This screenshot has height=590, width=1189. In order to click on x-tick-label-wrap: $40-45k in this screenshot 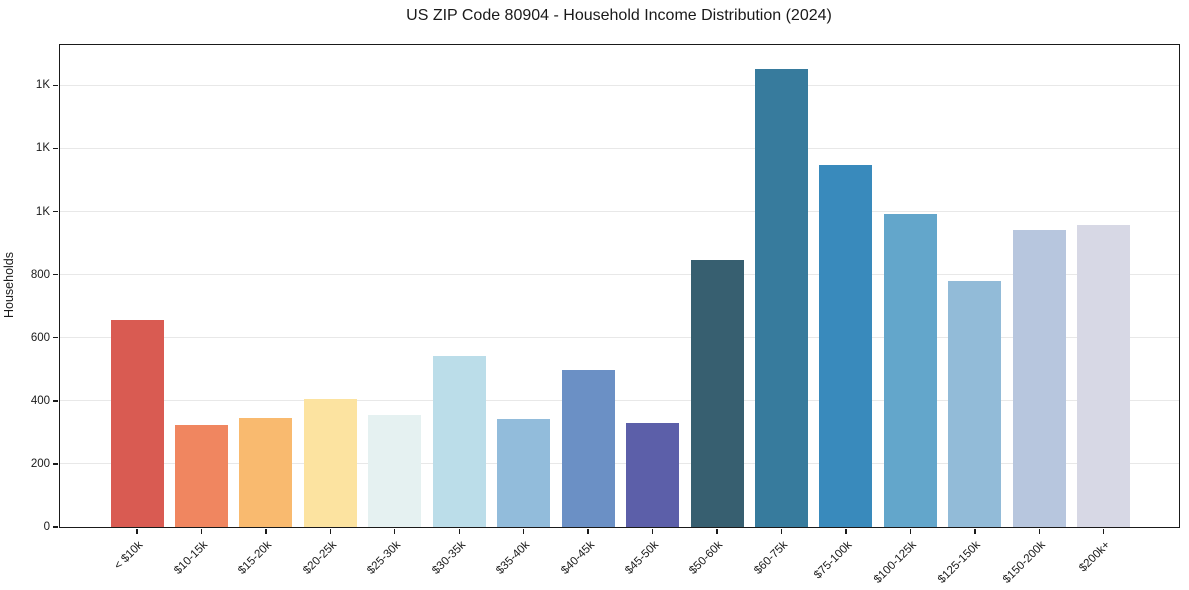, I will do `click(512, 556)`.